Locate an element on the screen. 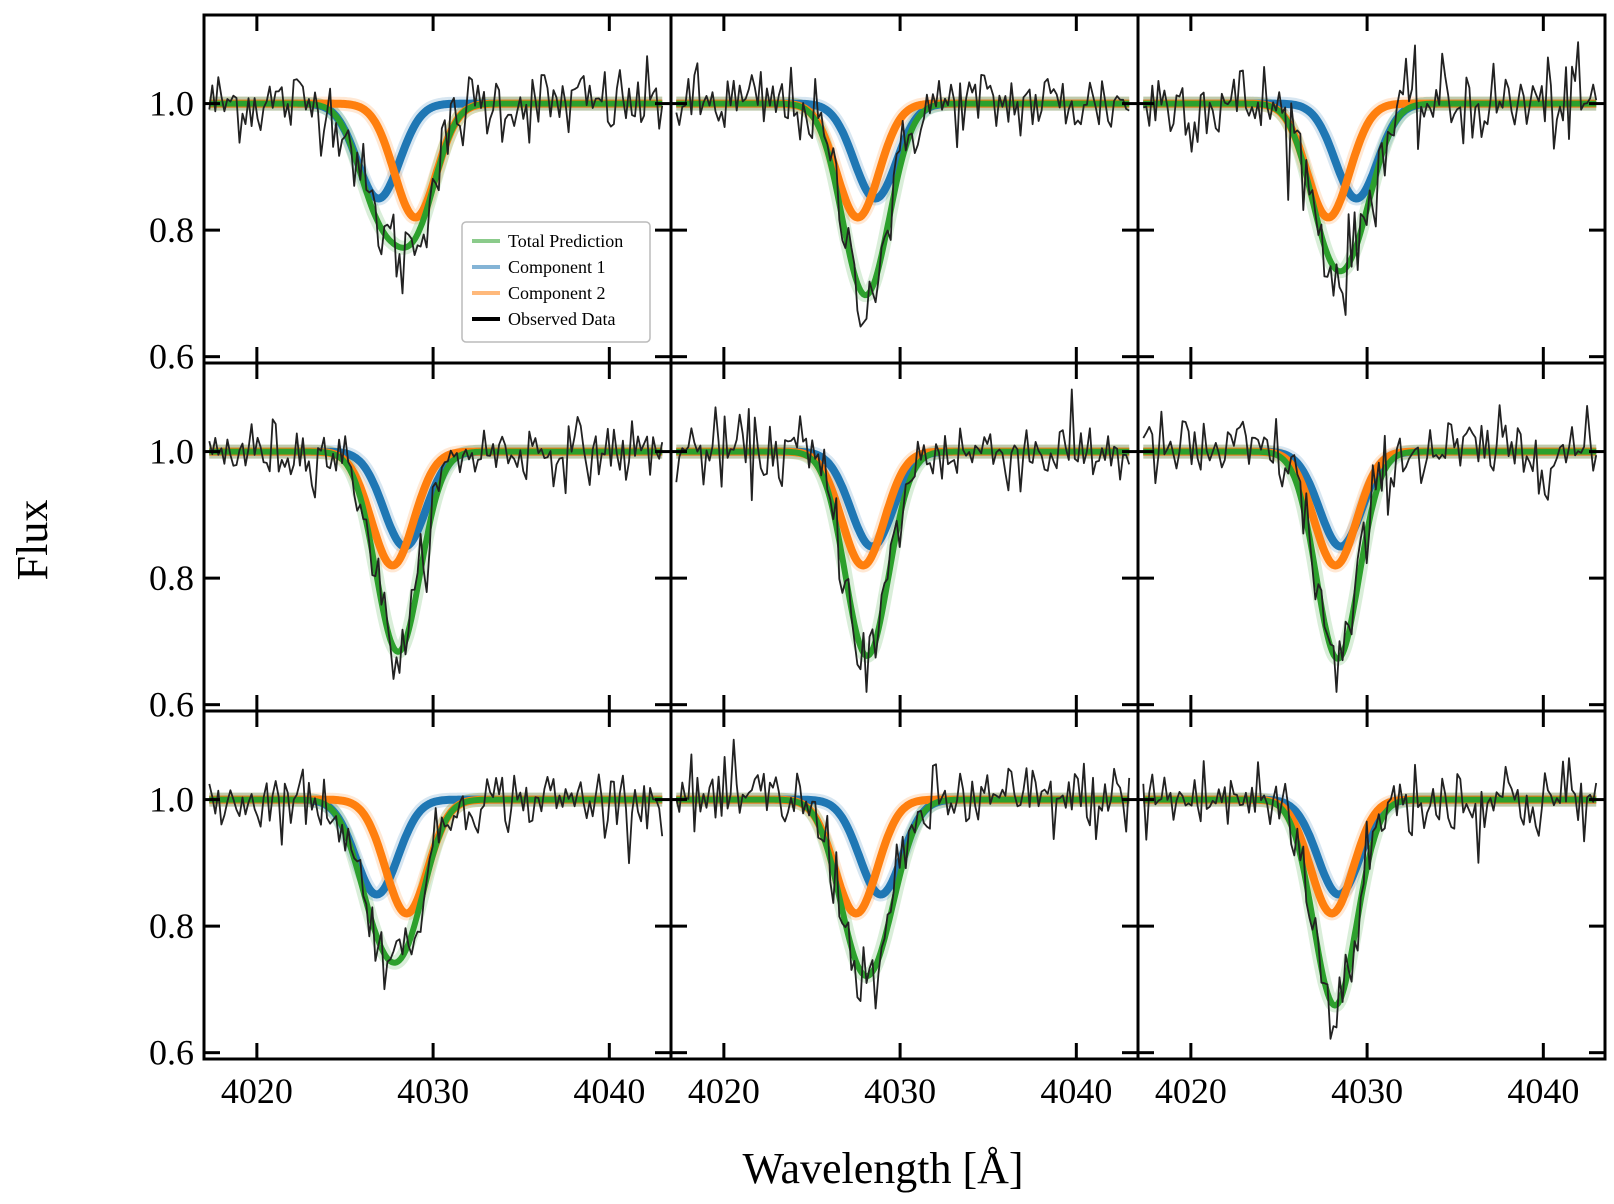 The height and width of the screenshot is (1204, 1614). panel-r0-c2 is located at coordinates (1371, 189).